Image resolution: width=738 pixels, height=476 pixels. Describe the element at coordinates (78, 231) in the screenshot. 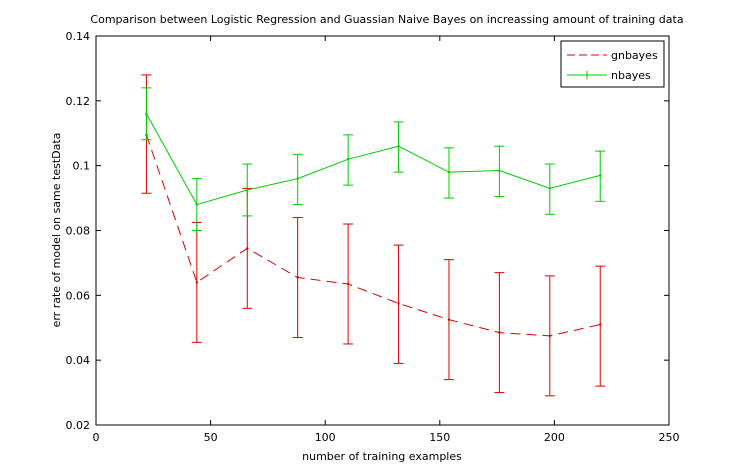

I see `y-tick-label: 0.08` at that location.